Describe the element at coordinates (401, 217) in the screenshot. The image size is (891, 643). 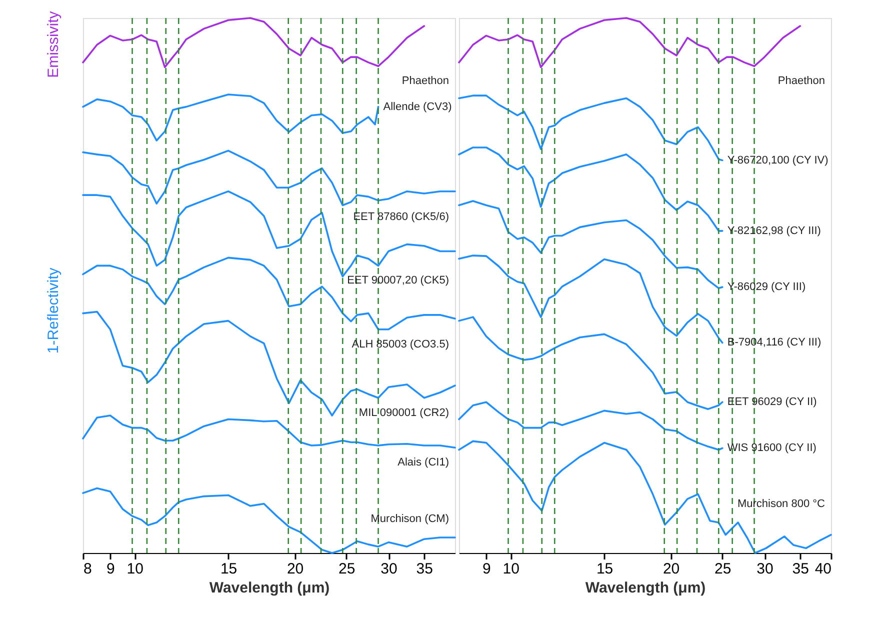
I see `series-label: EET 87860 (CK5/6)` at that location.